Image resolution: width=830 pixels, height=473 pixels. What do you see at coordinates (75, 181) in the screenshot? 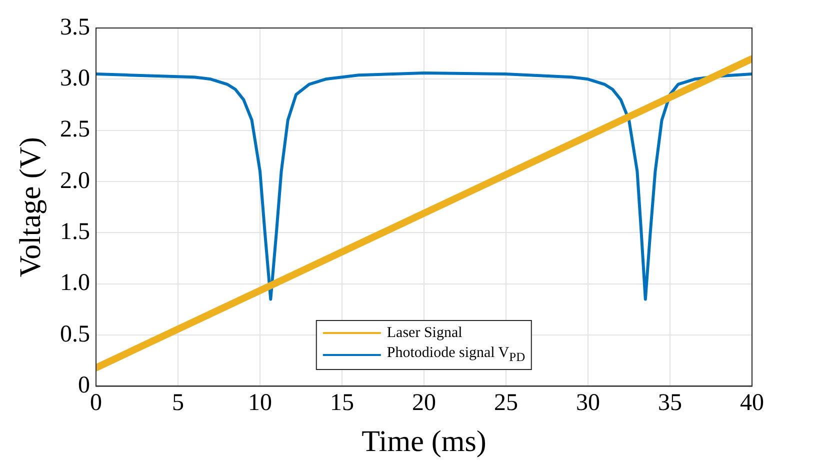
I see `y-tick-label: 2.0` at bounding box center [75, 181].